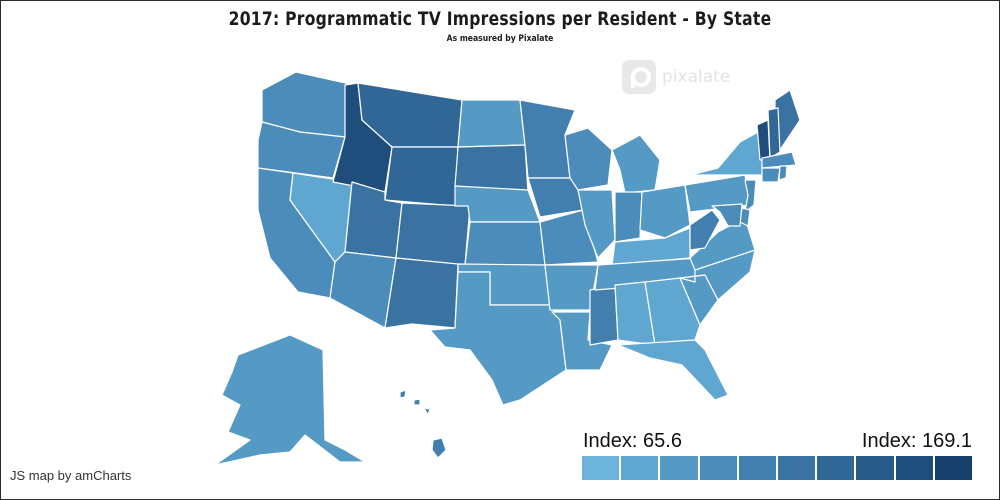  Describe the element at coordinates (71, 475) in the screenshot. I see `amcharts-credit: JS map by amCharts` at that location.